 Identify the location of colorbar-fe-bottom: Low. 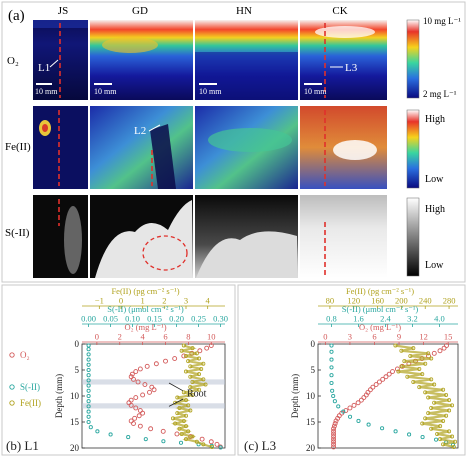
(434, 179).